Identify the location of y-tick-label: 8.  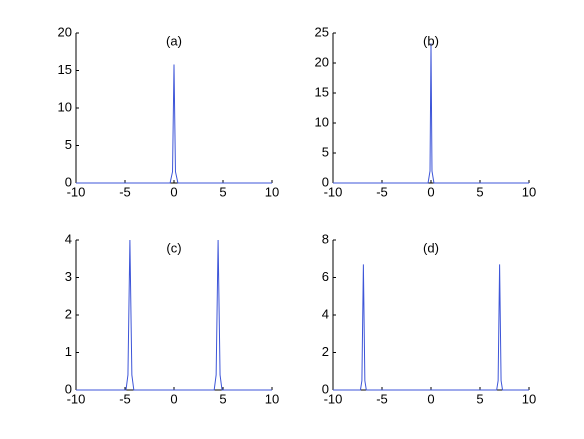
(325, 238).